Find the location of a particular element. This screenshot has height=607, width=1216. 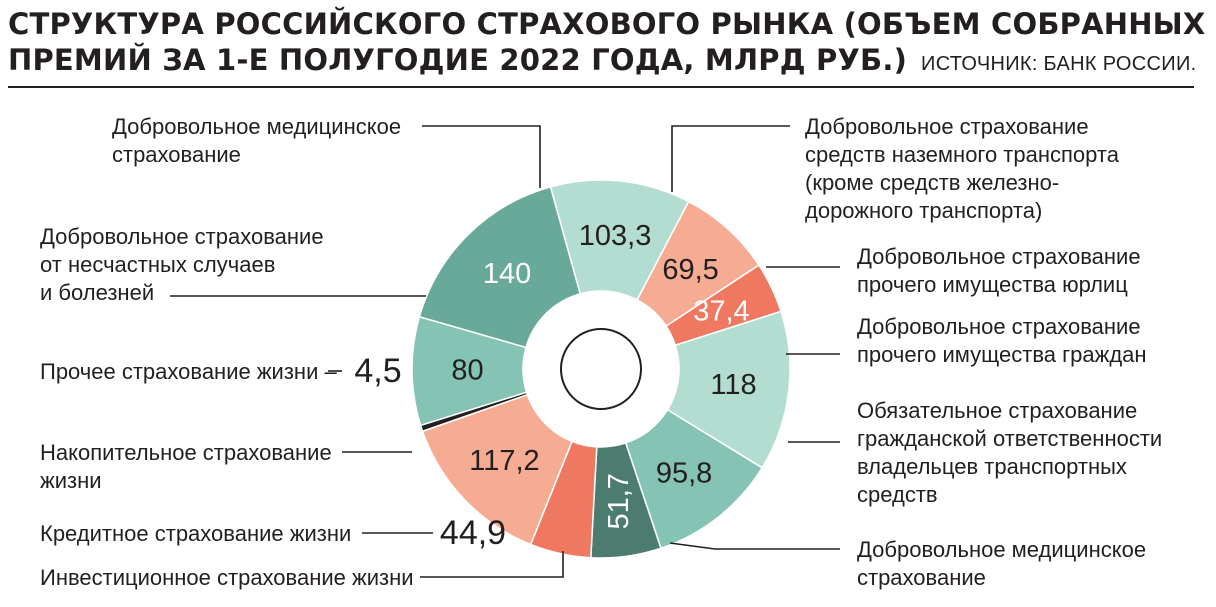

source-note: ИСТОЧНИК: БАНК РОССИИ. is located at coordinates (1059, 64).